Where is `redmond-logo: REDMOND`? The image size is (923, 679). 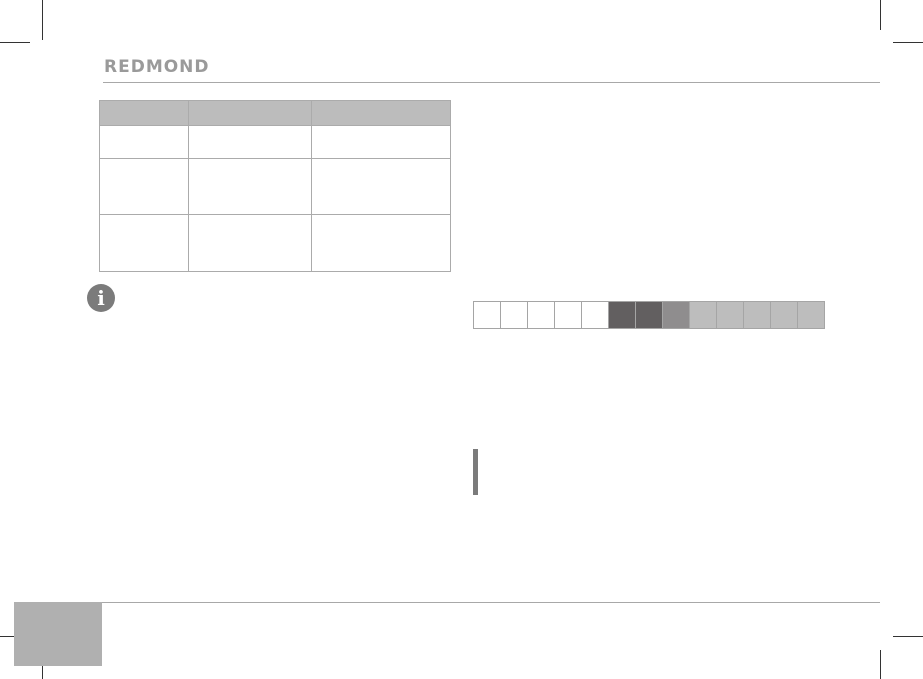
redmond-logo: REDMOND is located at coordinates (157, 67).